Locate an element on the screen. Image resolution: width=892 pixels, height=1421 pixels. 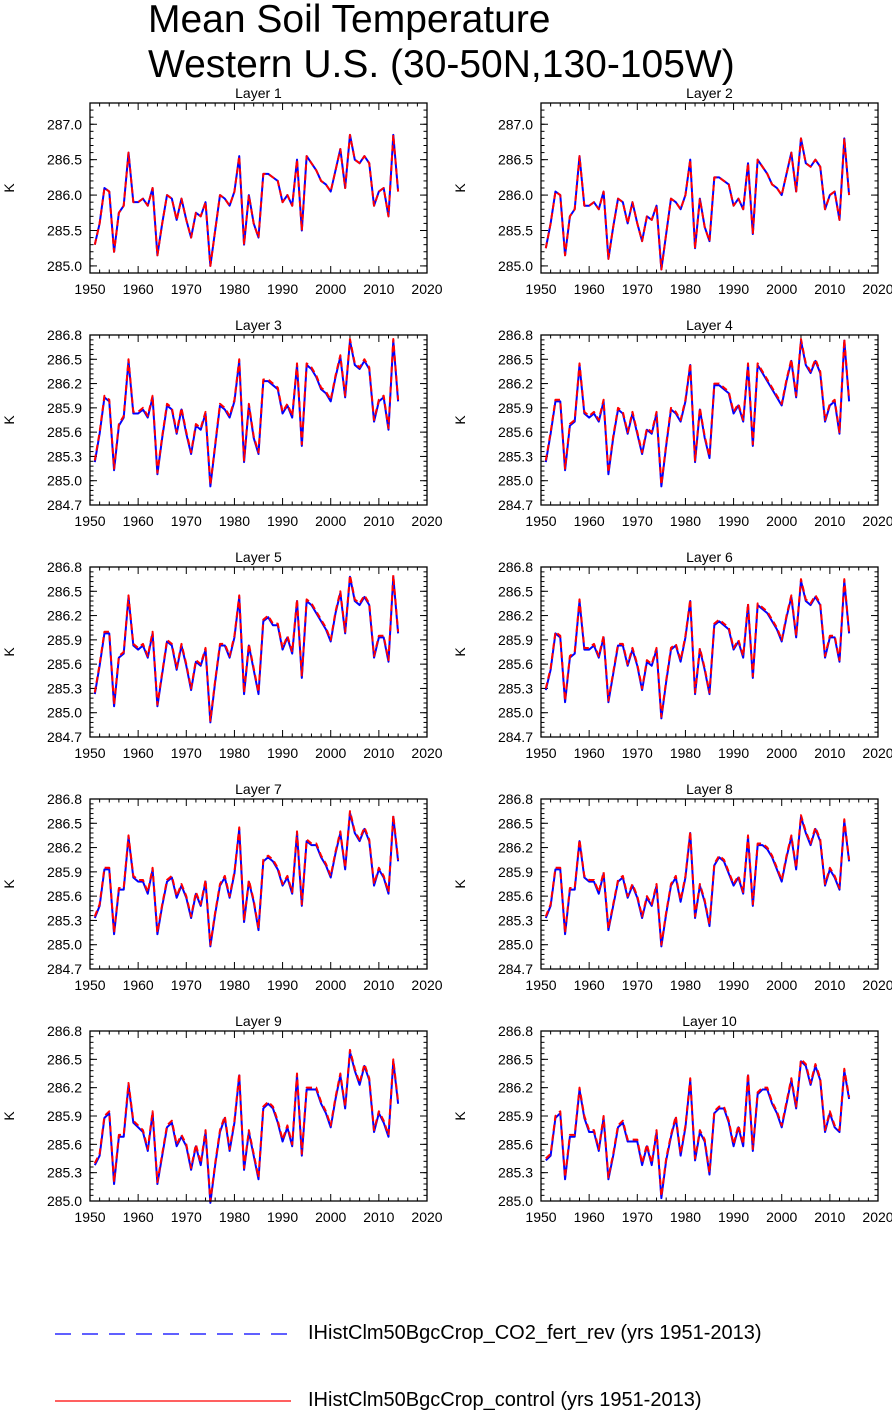
figure-title-line-1: Mean Soil Temperature is located at coordinates (349, 20).